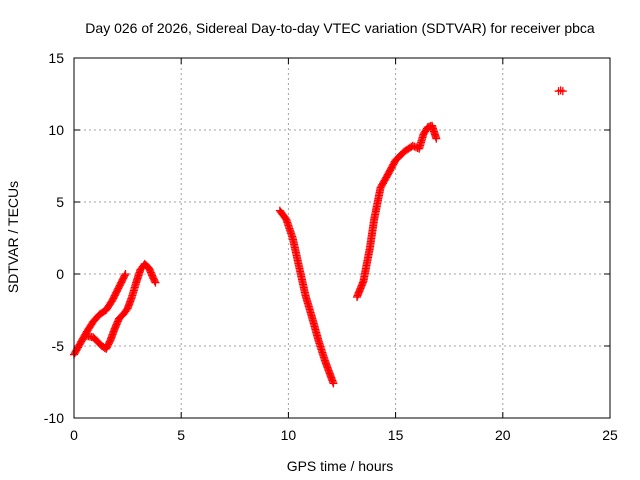  I want to click on y-axis-title: SDTVAR / TECUs, so click(13, 237).